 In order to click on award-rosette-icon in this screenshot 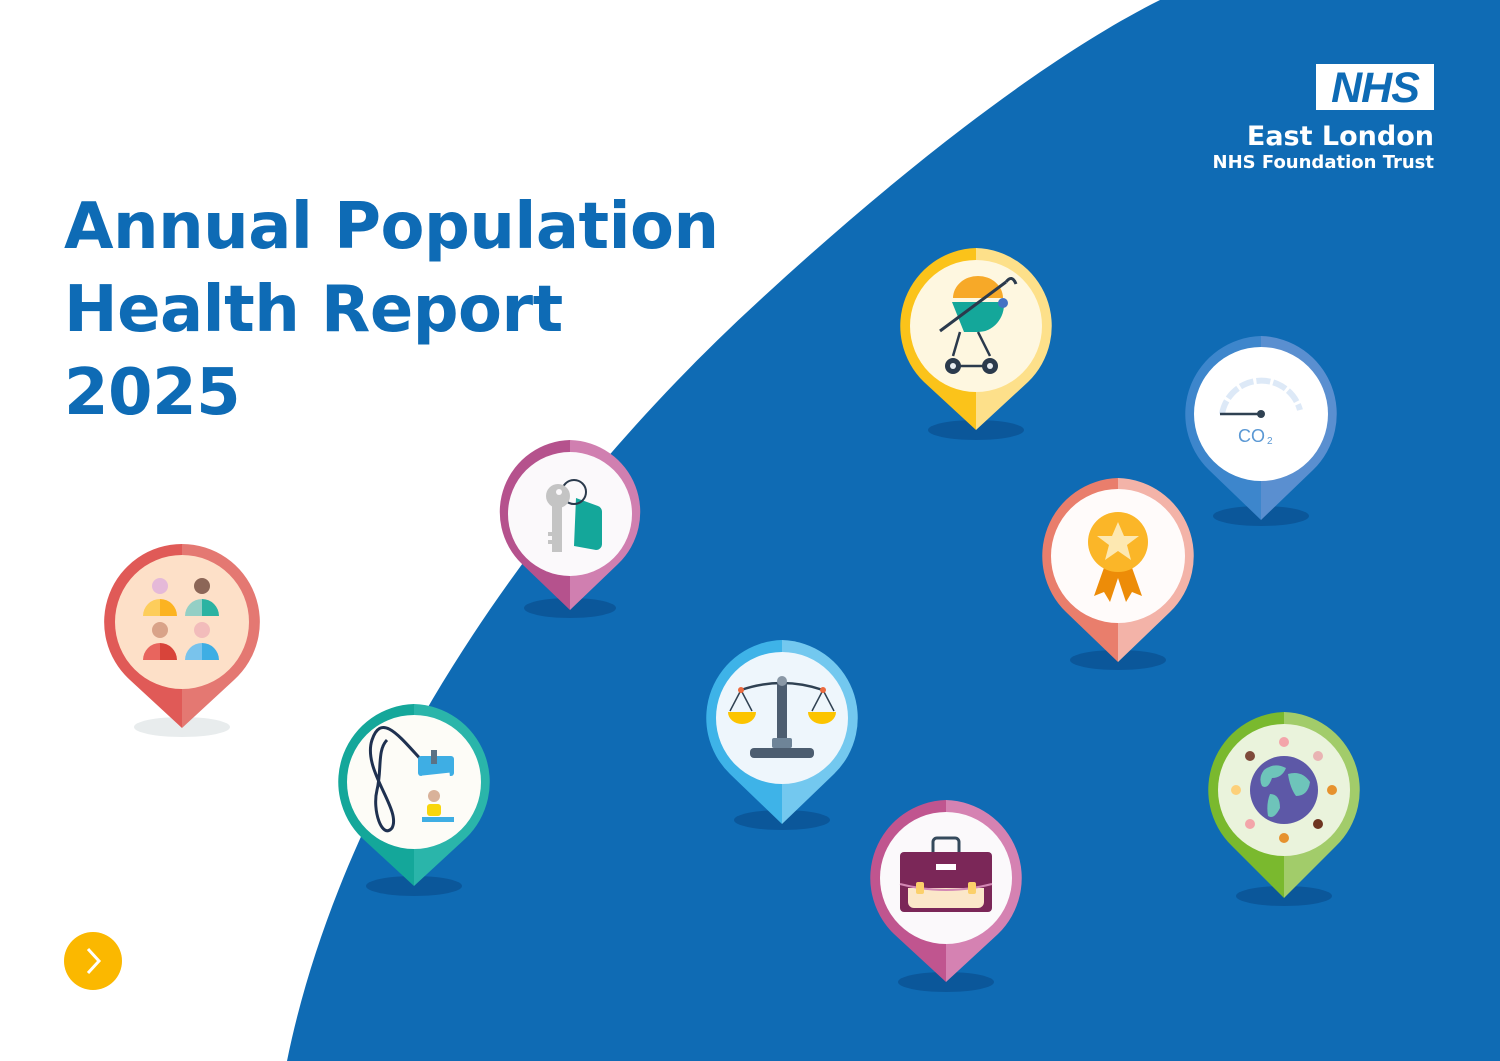, I will do `click(1118, 557)`.